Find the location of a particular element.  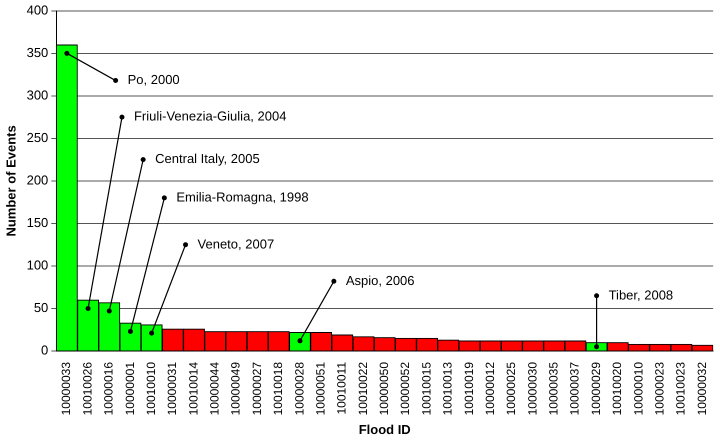

annotation: Aspio, 2006 is located at coordinates (380, 280).